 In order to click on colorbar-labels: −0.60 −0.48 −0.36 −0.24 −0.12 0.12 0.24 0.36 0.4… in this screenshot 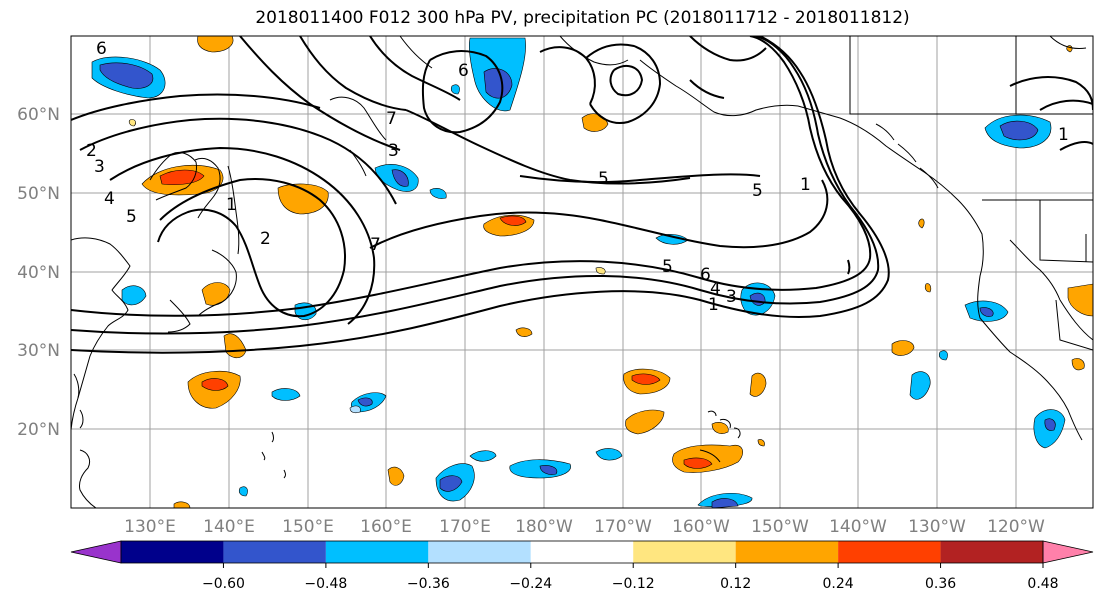, I will do `click(630, 584)`.